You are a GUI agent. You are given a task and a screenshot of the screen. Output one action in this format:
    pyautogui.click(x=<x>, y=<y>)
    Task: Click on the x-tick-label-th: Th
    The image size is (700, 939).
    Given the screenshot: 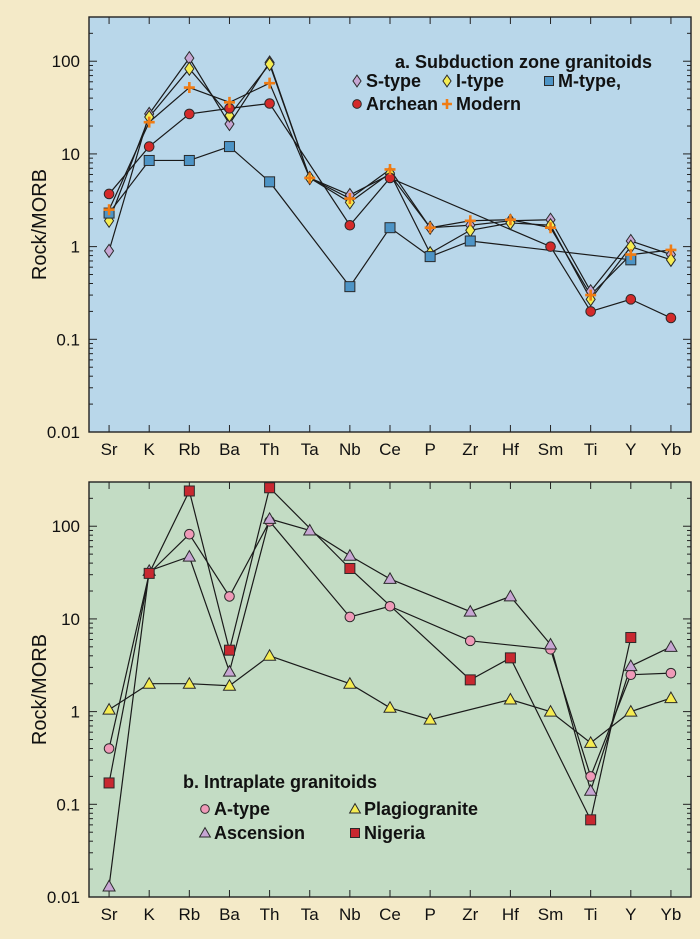 What is the action you would take?
    pyautogui.click(x=270, y=449)
    